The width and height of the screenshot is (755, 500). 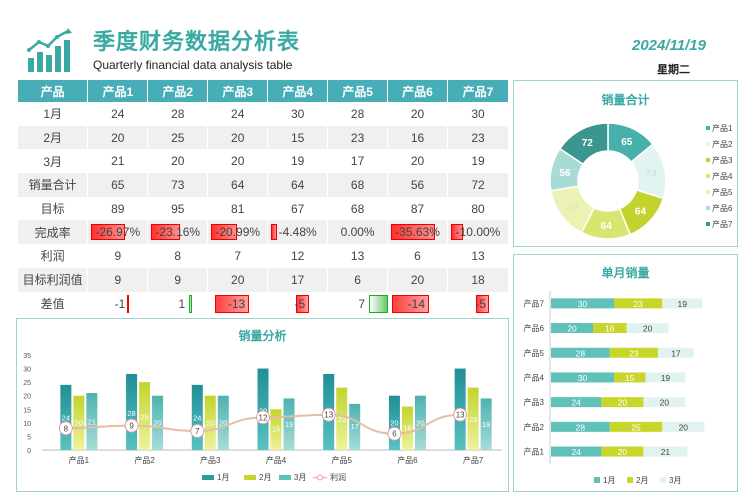 I want to click on donut-slice-label: 68, so click(x=573, y=208).